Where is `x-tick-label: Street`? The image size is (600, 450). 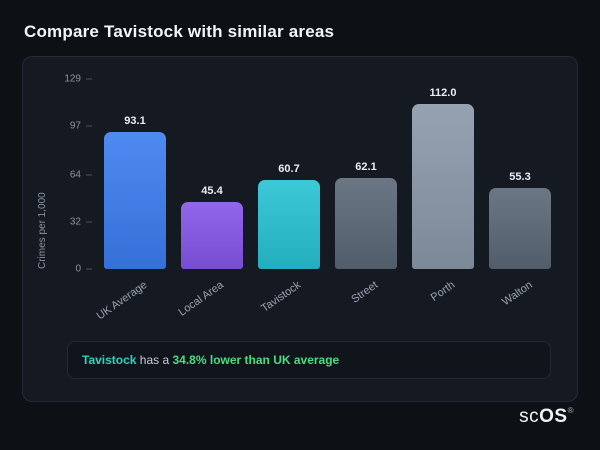
x-tick-label: Street is located at coordinates (365, 292).